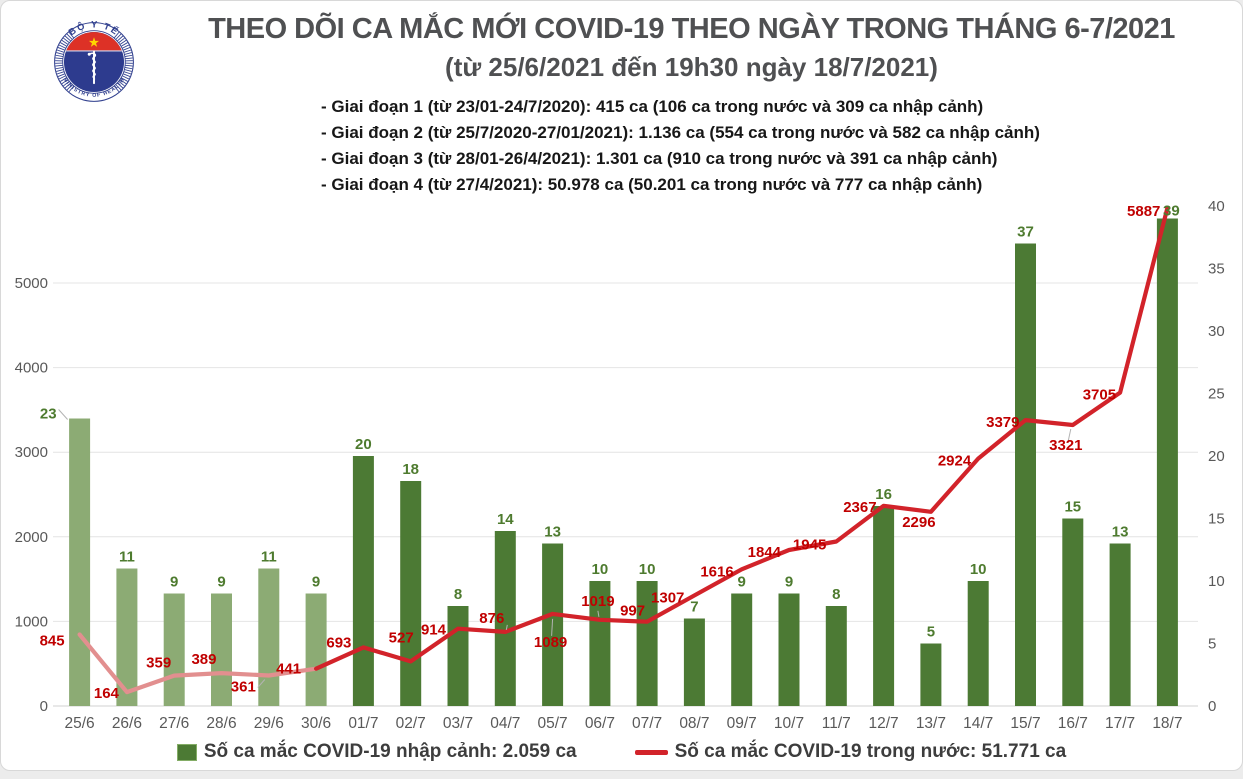  What do you see at coordinates (434, 630) in the screenshot?
I see `line-value-label: 914` at bounding box center [434, 630].